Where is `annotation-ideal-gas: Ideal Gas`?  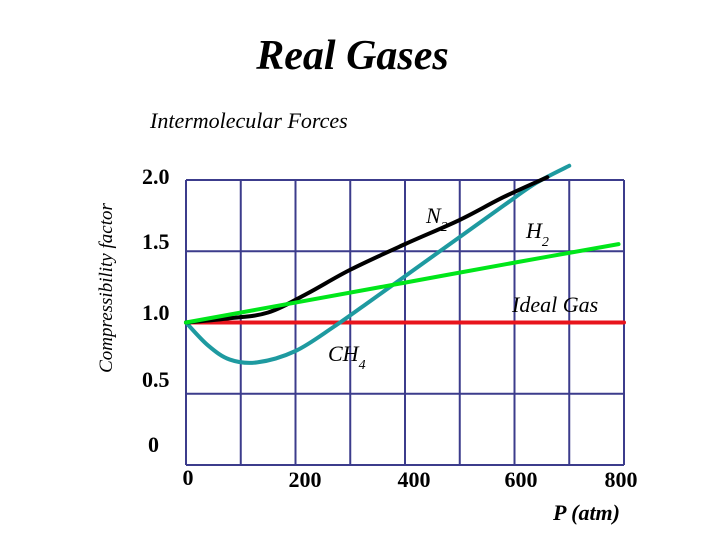
annotation-ideal-gas: Ideal Gas is located at coordinates (554, 304).